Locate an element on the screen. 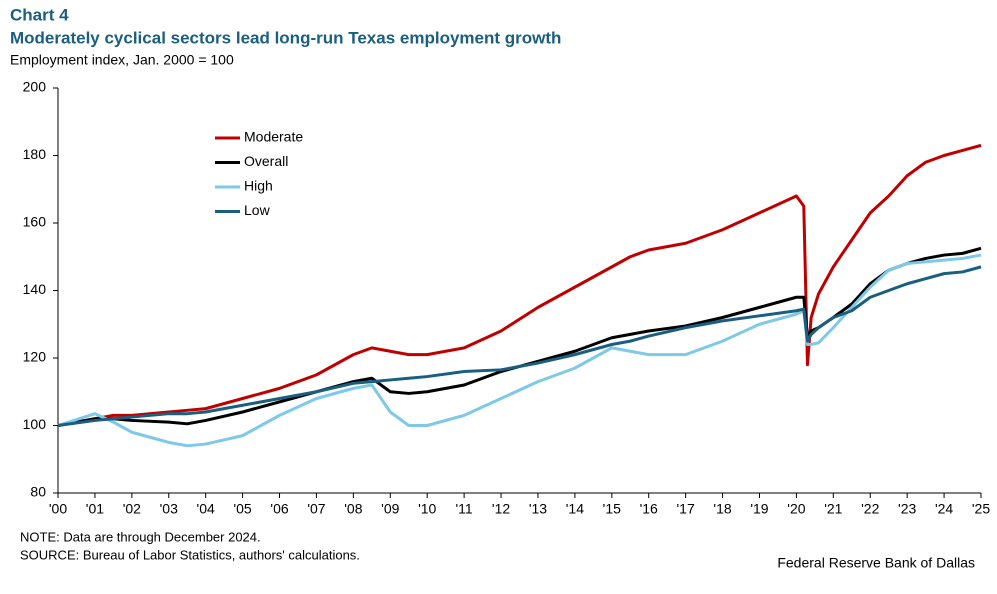  x-tick-label: '20 is located at coordinates (796, 509).